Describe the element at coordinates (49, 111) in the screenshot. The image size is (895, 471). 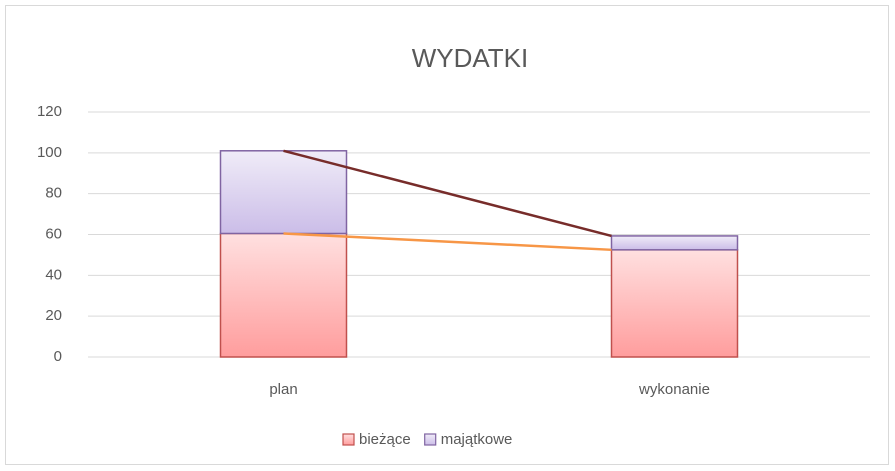
I see `y-tick-label: 120` at that location.